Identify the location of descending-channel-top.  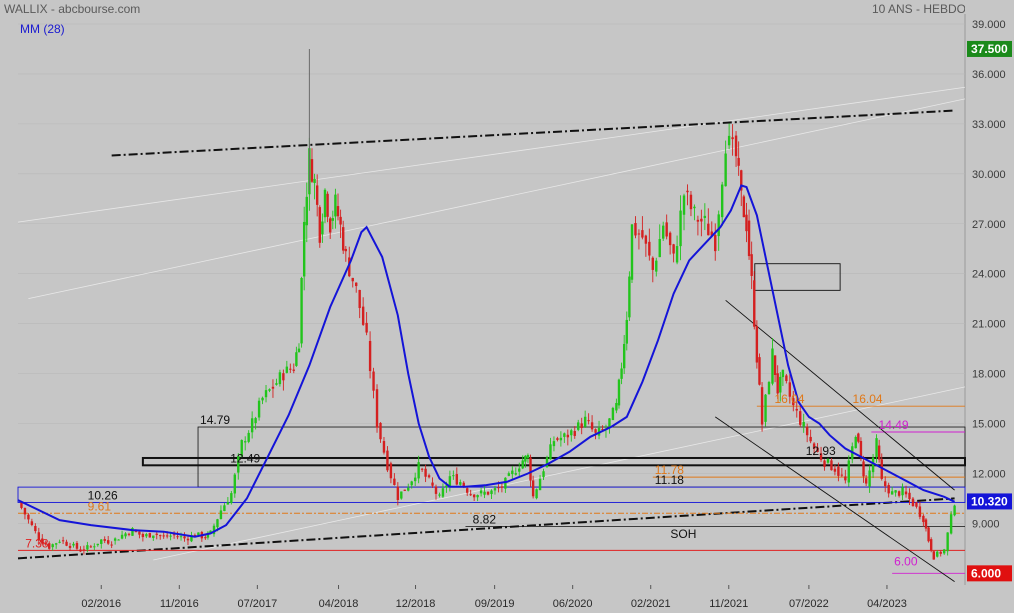
(840, 395).